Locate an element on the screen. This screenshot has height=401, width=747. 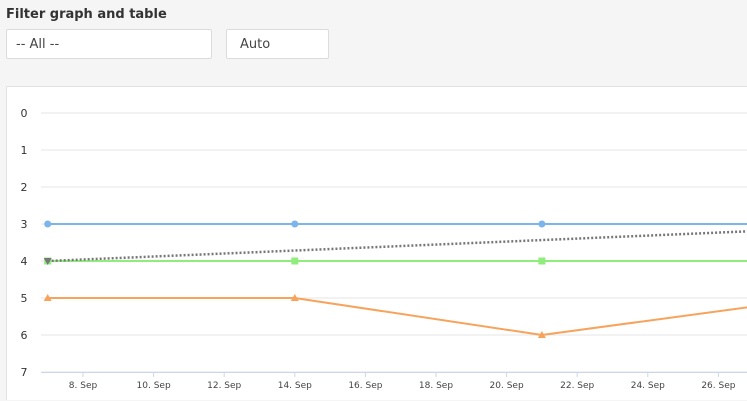
x-tick-label: 20. Sep is located at coordinates (507, 386).